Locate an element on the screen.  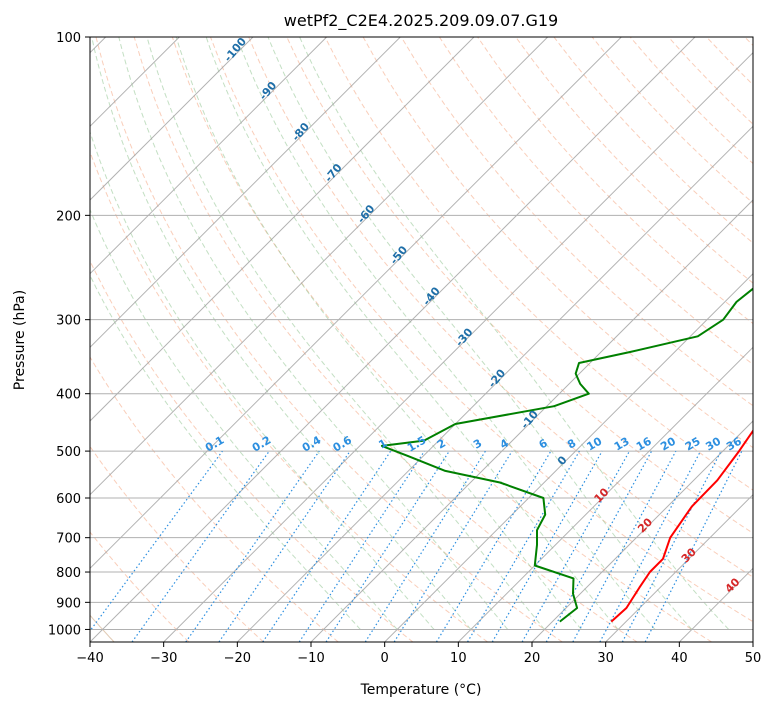
x-tick-label: −30 is located at coordinates (163, 658).